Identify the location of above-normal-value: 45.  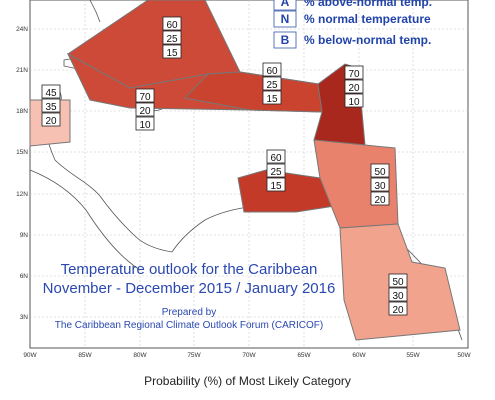
(51, 93).